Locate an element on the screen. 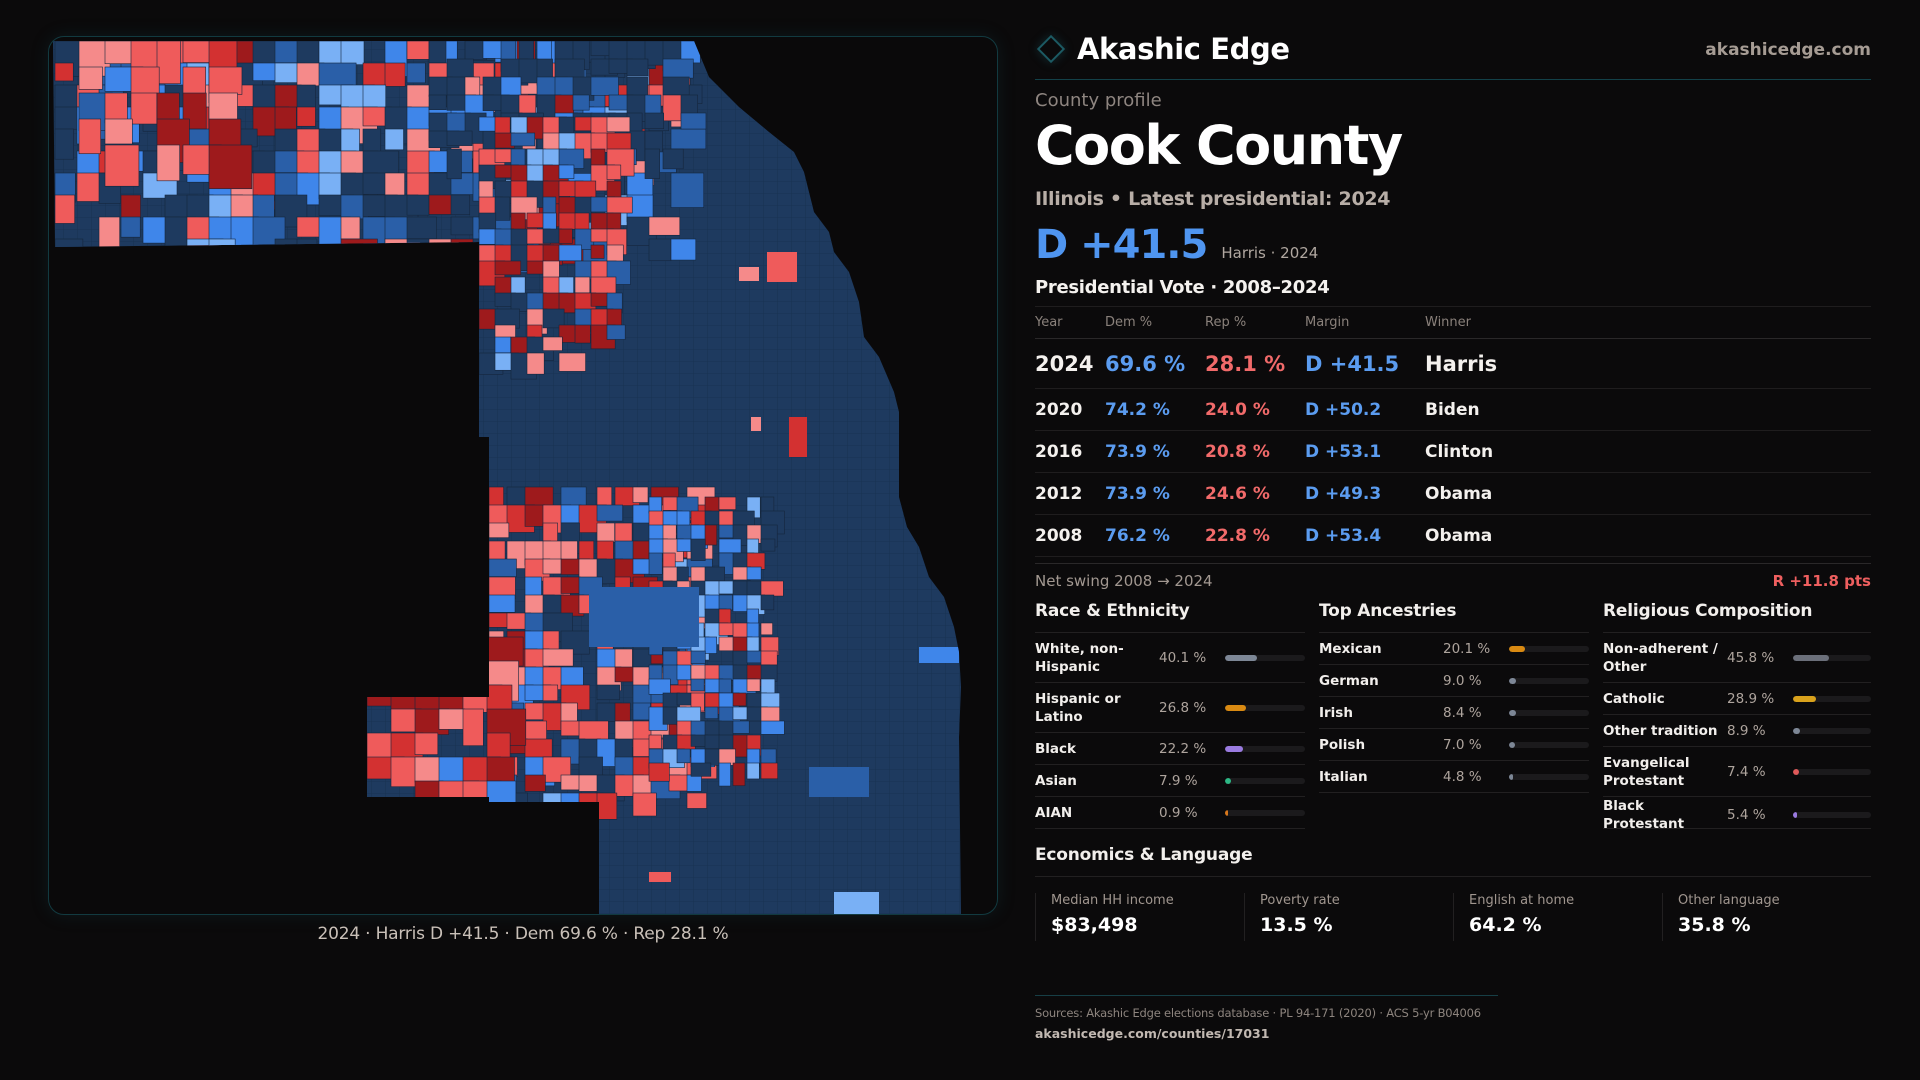 Image resolution: width=1920 pixels, height=1080 pixels. brand: Akashic Edge is located at coordinates (1162, 49).